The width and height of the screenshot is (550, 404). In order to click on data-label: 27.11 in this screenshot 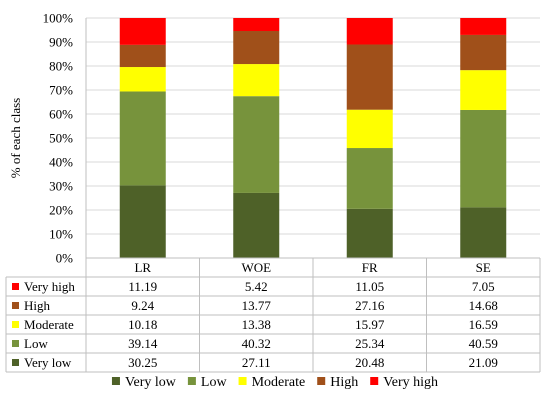, I will do `click(256, 362)`.